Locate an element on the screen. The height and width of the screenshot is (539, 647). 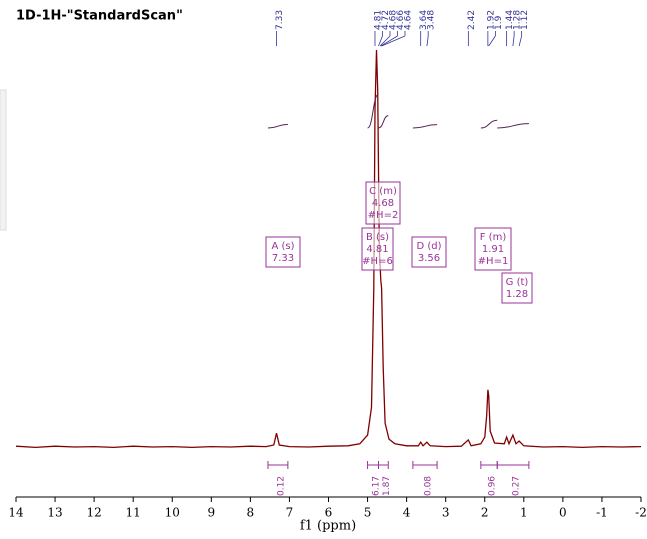
multiplet-label: D (d) is located at coordinates (428, 246).